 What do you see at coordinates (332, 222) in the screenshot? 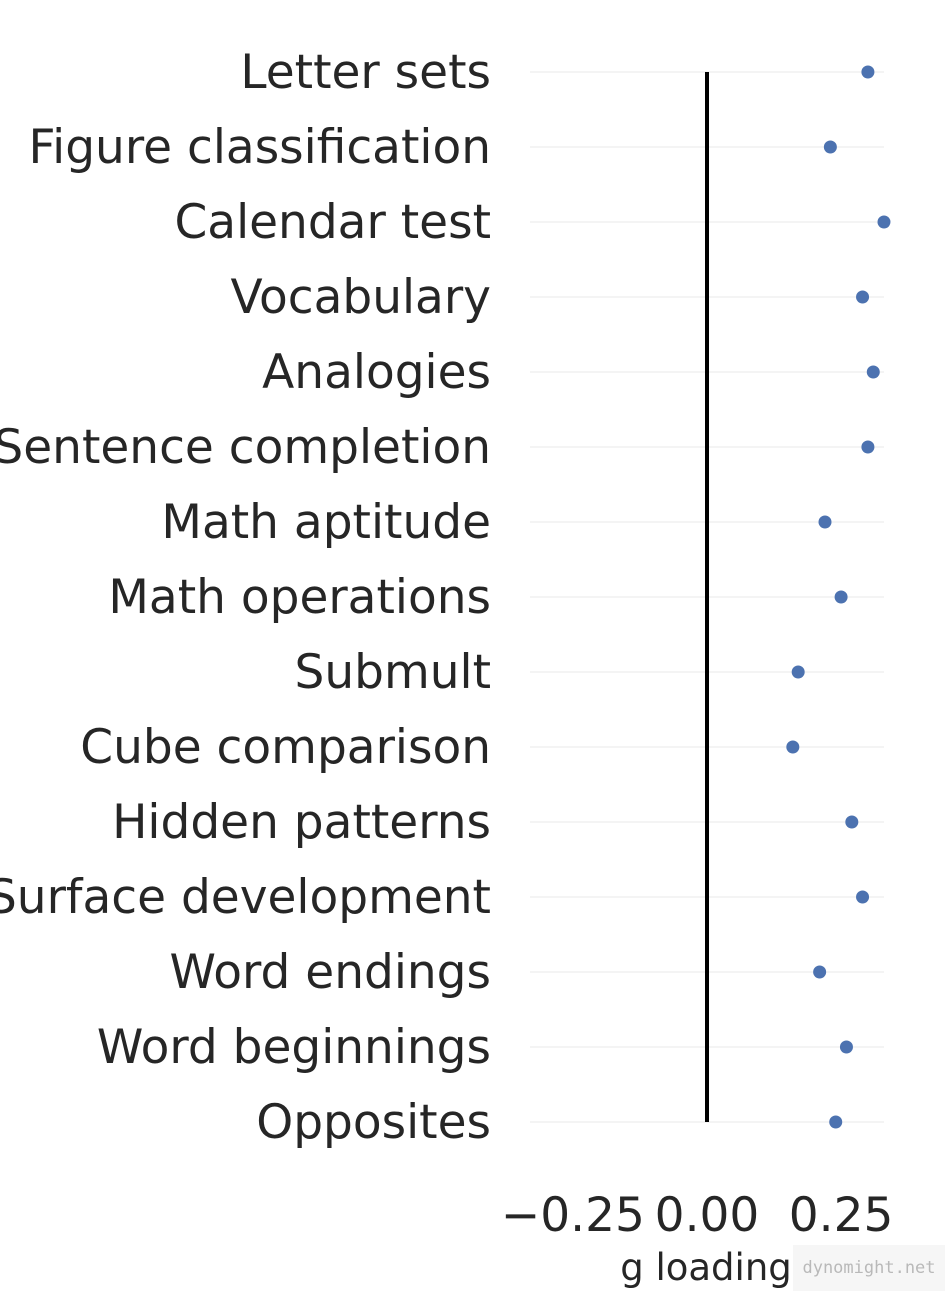
I see `category-label: Calendar test` at bounding box center [332, 222].